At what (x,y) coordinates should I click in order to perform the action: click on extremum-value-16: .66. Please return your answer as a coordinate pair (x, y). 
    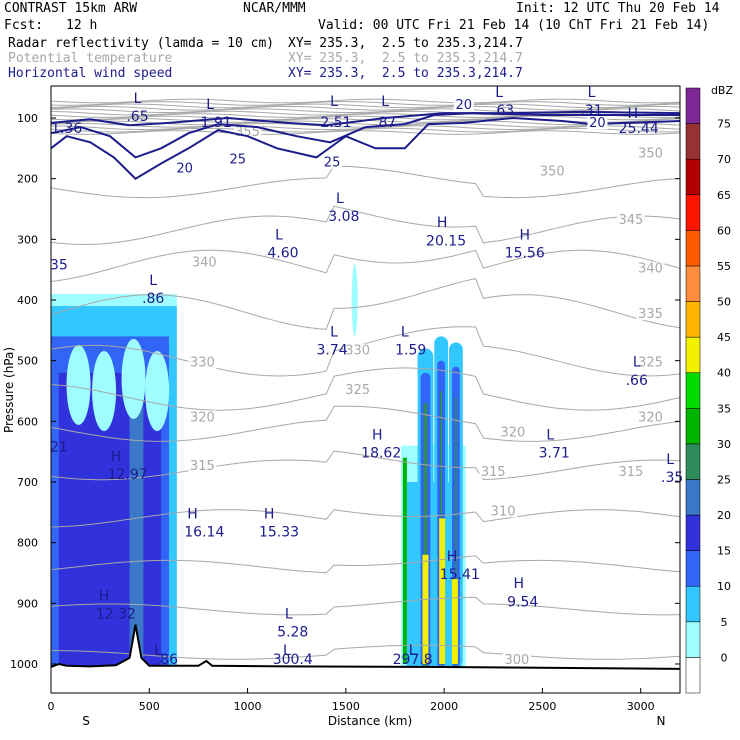
    Looking at the image, I should click on (637, 381).